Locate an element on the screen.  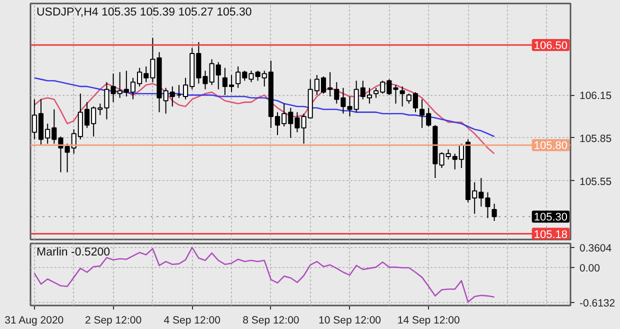
x-tick-label: 2 Sep 12:00 is located at coordinates (113, 320).